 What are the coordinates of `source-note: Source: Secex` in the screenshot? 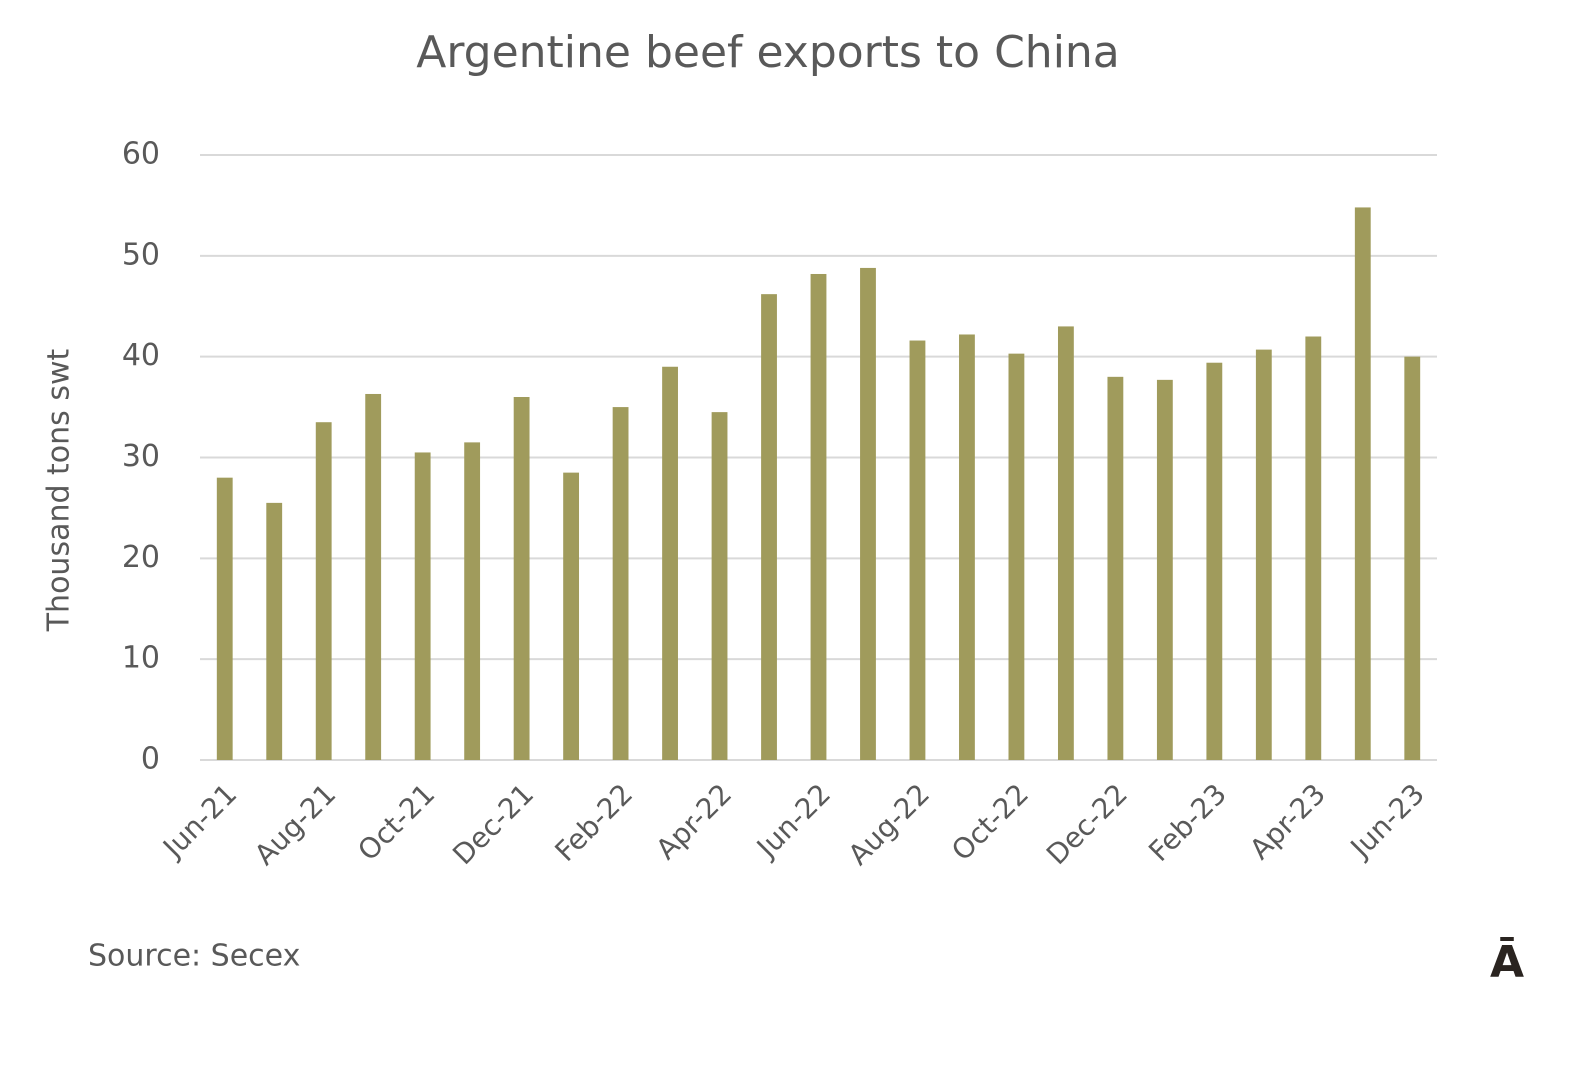 It's located at (194, 956).